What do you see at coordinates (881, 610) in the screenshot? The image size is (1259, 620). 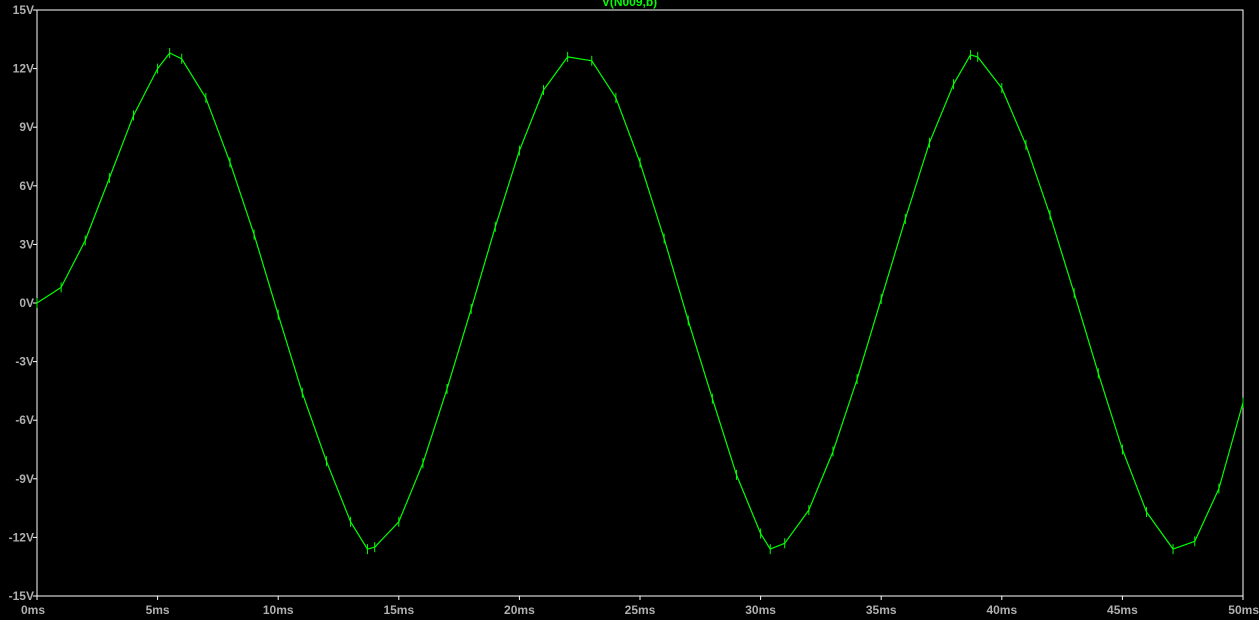 I see `x-tick-label: 35ms` at bounding box center [881, 610].